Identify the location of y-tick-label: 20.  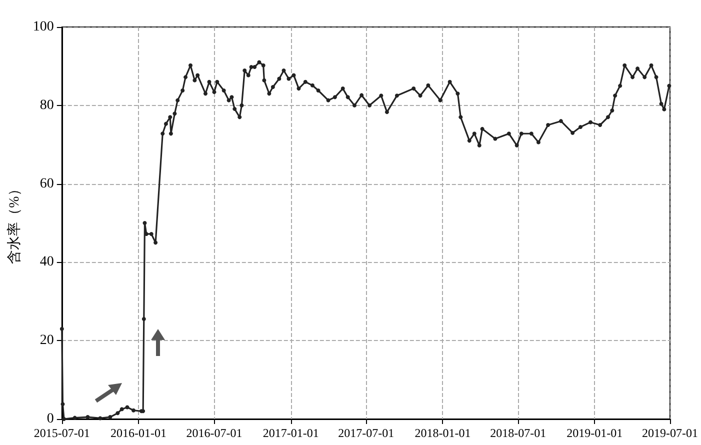
(47, 340).